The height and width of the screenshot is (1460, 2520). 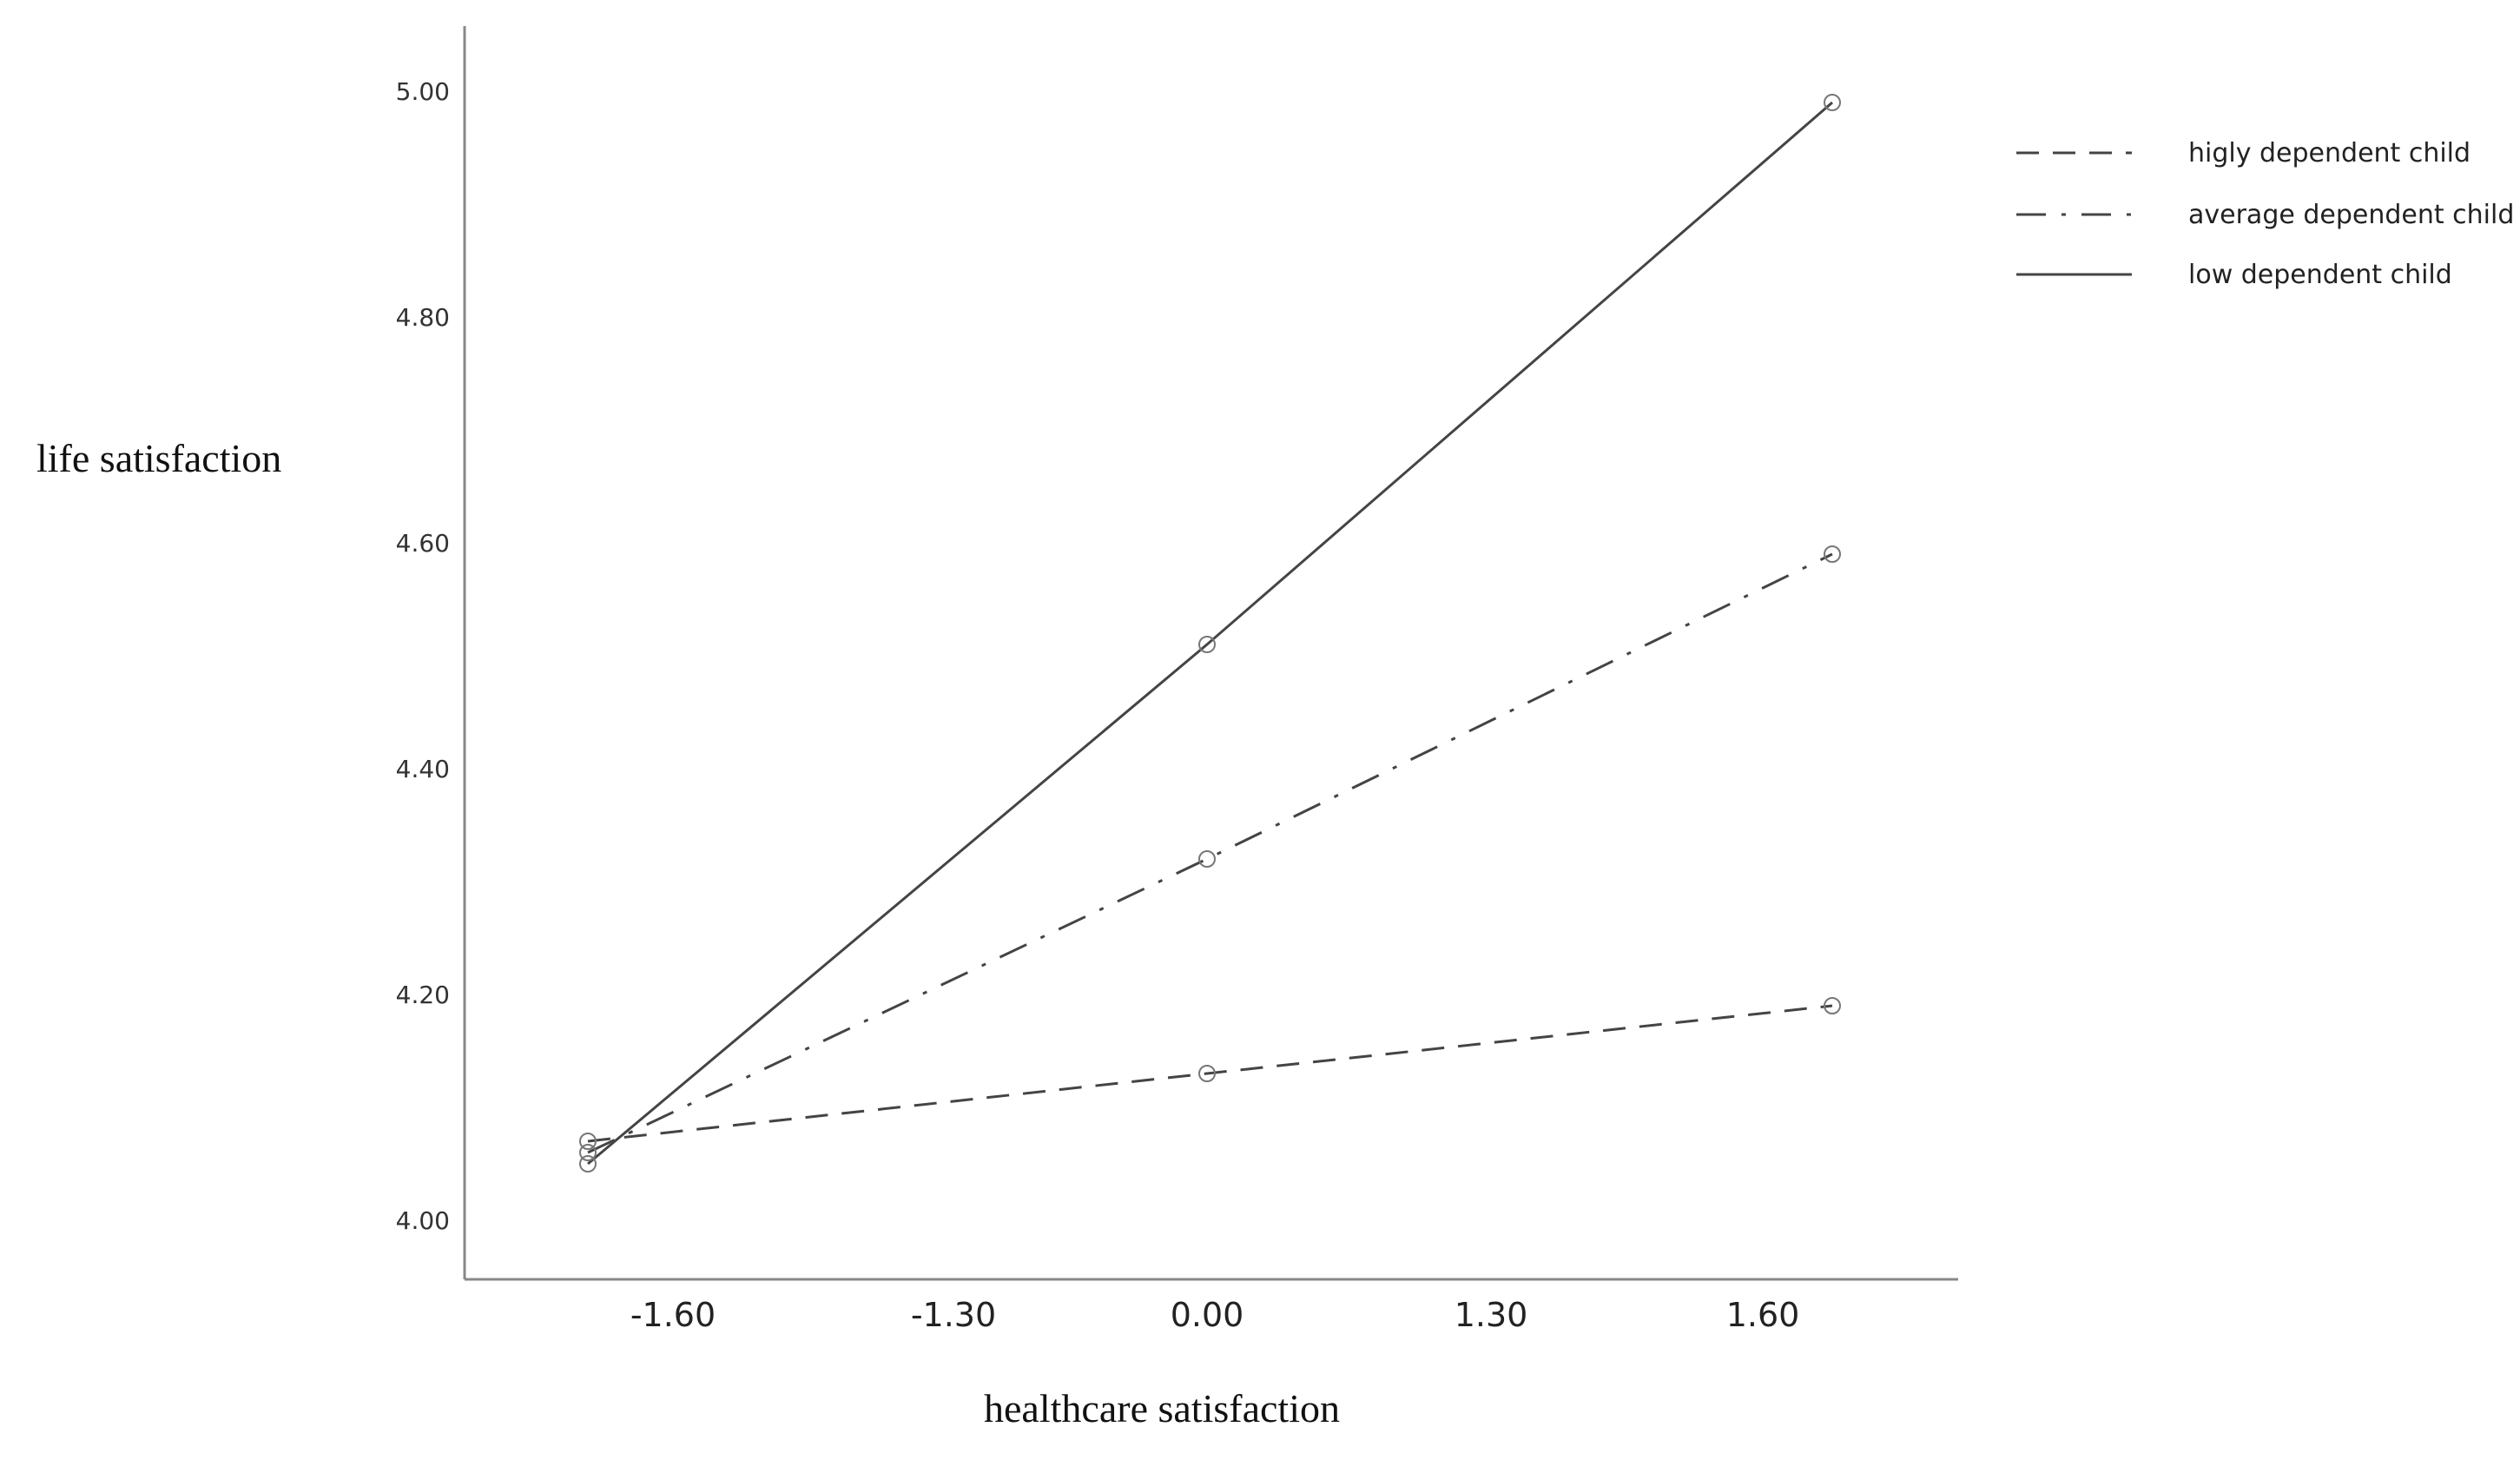 I want to click on x-tick-label: 1.30, so click(x=1491, y=1315).